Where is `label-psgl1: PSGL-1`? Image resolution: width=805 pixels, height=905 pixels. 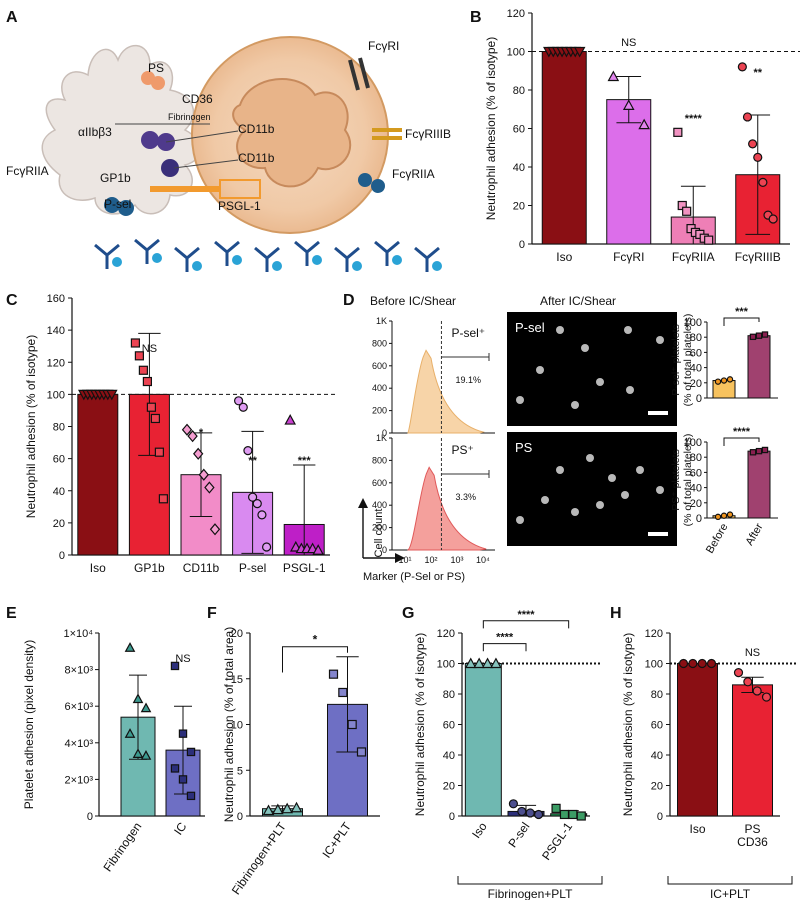 label-psgl1: PSGL-1 is located at coordinates (239, 206).